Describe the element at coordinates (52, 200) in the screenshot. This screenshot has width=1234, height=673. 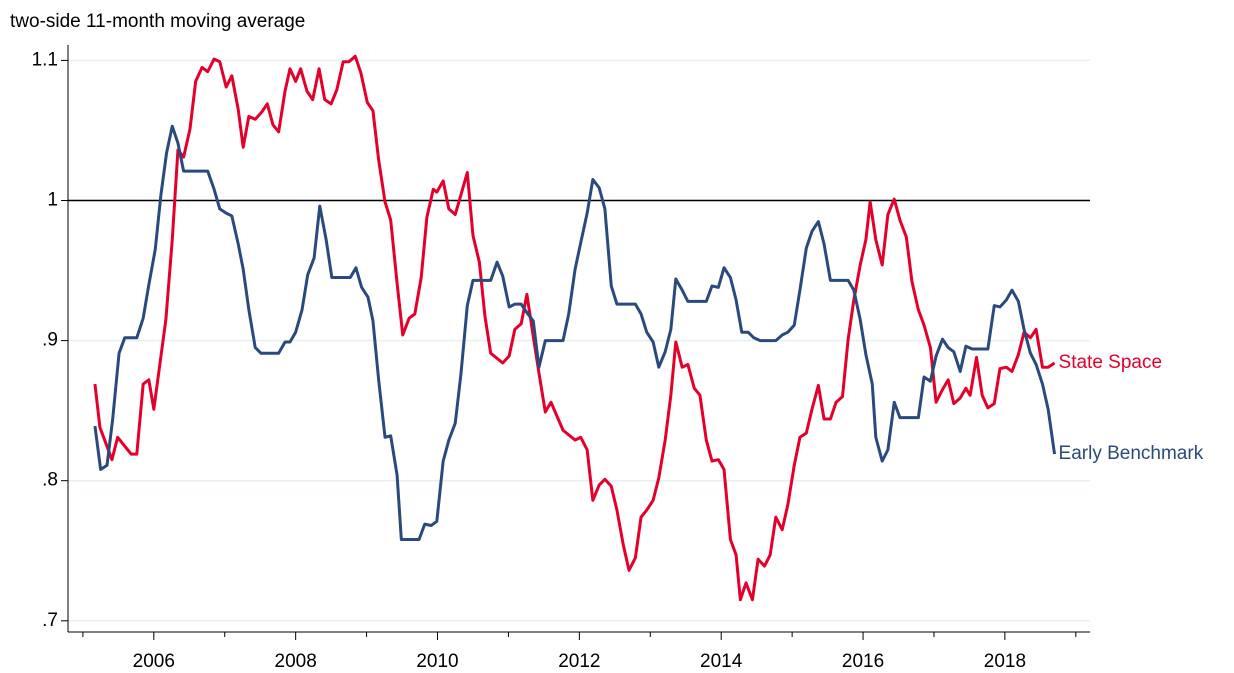
I see `y-tick-label: 1` at that location.